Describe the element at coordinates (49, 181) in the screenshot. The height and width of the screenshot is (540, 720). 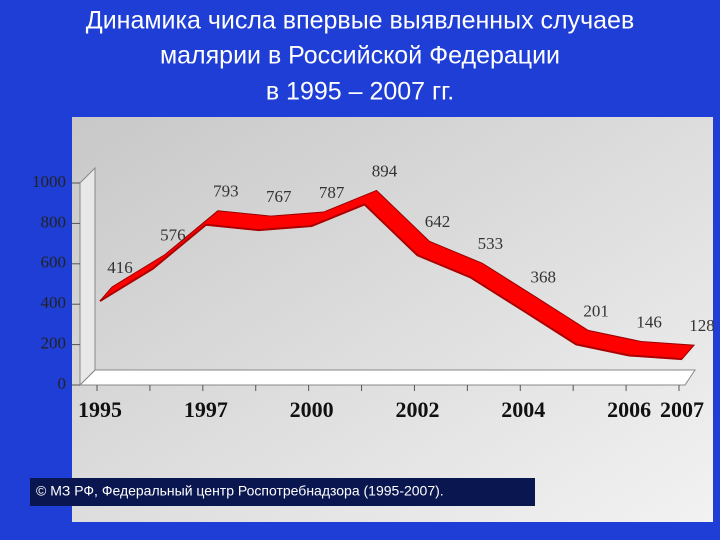
I see `y-tick-label: 1000` at that location.